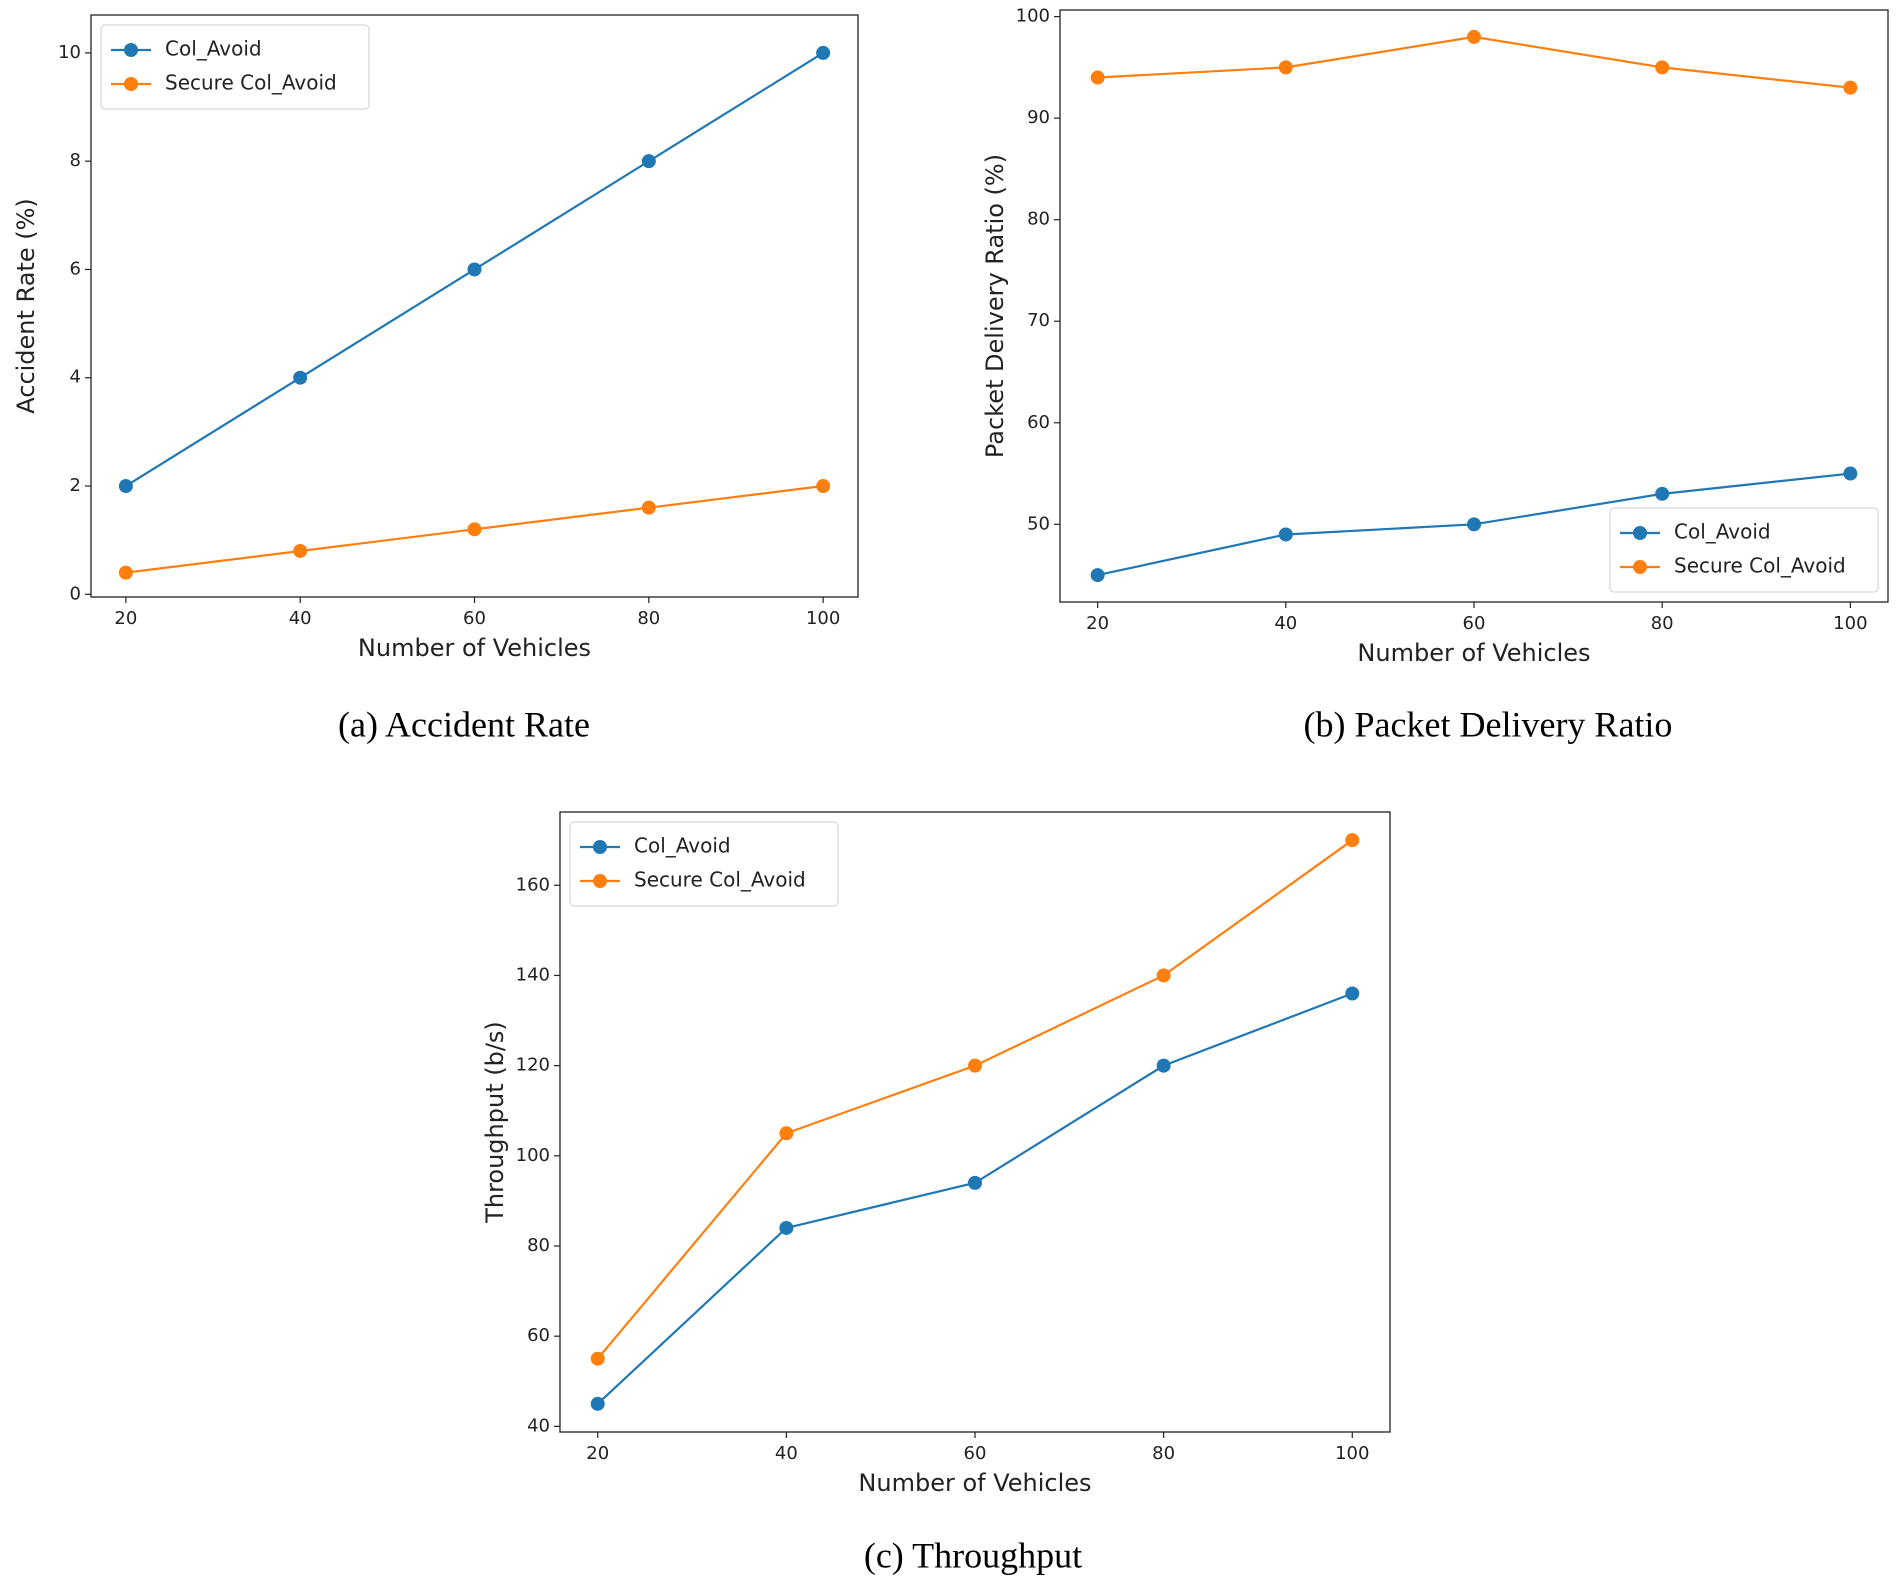 The height and width of the screenshot is (1586, 1900). What do you see at coordinates (75, 485) in the screenshot?
I see `y-tick-label: 2` at bounding box center [75, 485].